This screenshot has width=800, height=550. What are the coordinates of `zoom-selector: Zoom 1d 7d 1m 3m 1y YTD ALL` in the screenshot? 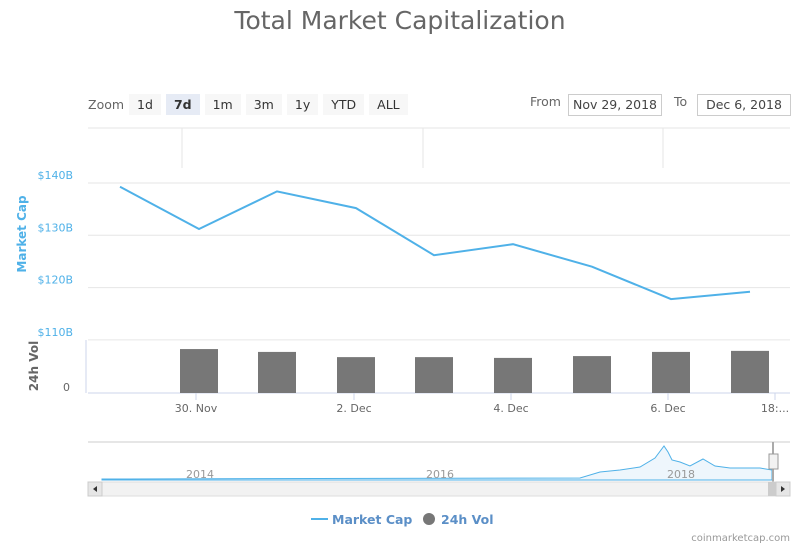 It's located at (248, 104).